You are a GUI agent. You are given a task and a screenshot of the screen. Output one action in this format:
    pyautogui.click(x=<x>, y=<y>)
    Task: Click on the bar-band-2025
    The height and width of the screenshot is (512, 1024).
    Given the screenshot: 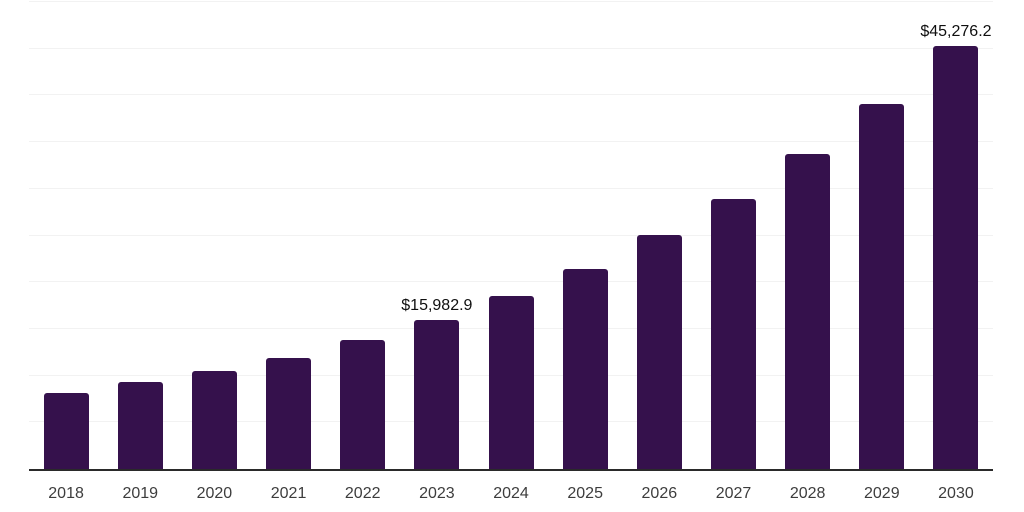 What is the action you would take?
    pyautogui.click(x=585, y=235)
    